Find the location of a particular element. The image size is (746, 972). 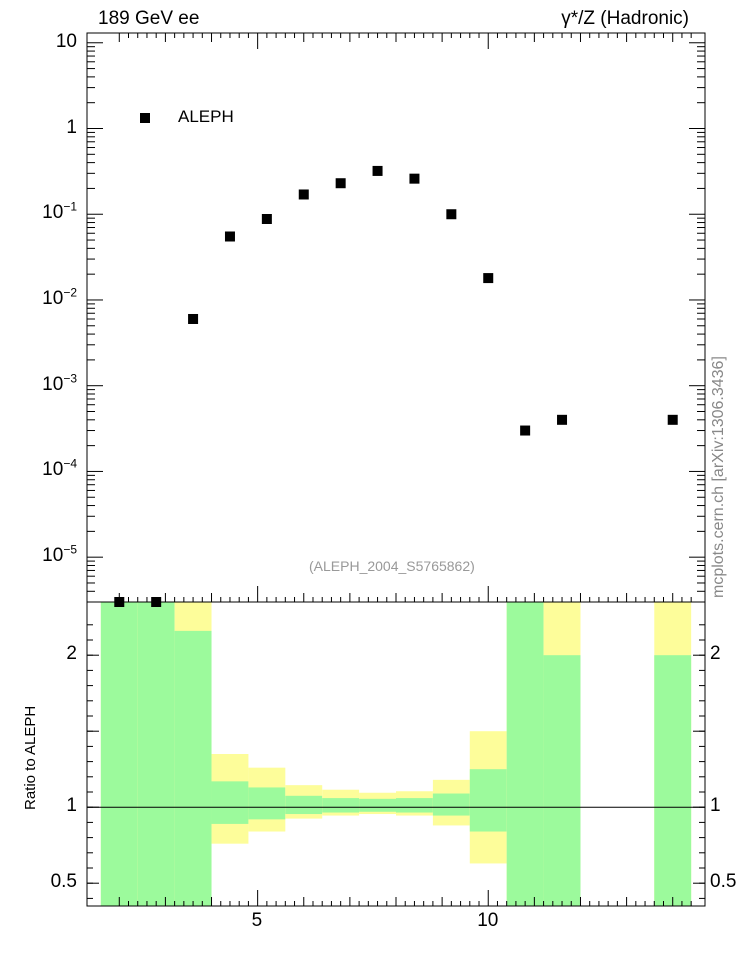

ratio-y-tick-left-0: 2 is located at coordinates (71, 654).